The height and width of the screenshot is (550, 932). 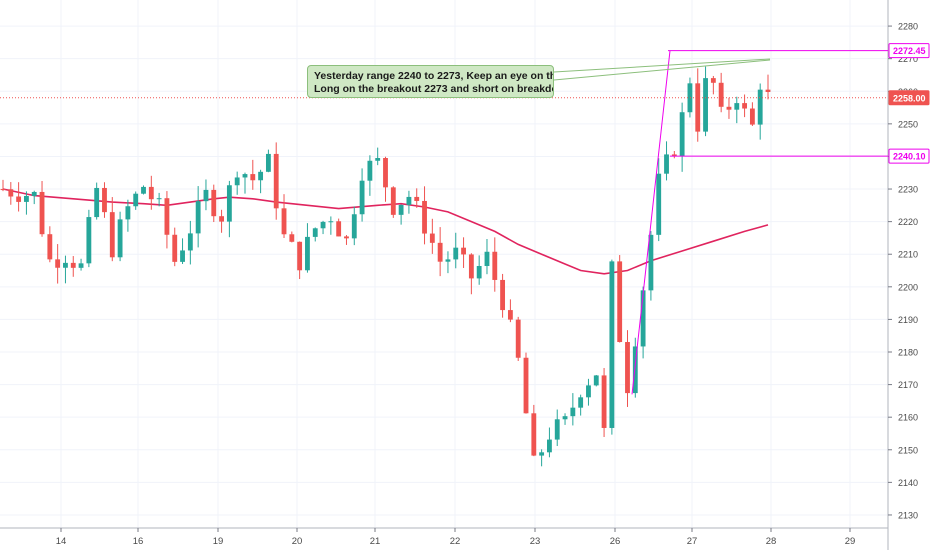 What do you see at coordinates (908, 385) in the screenshot?
I see `y-tick-label: 2170` at bounding box center [908, 385].